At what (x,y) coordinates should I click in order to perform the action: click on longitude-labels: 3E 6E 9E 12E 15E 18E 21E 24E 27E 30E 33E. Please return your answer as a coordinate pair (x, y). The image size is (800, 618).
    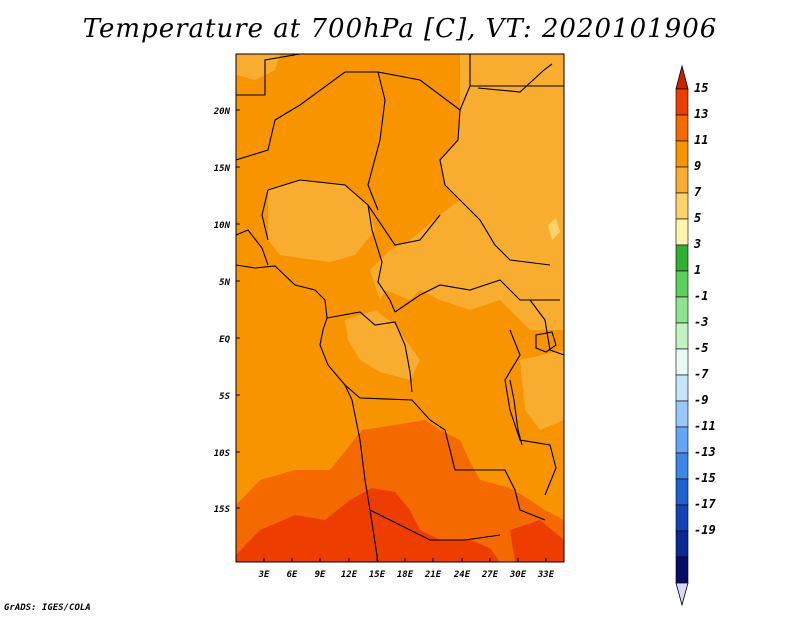
    Looking at the image, I should click on (406, 575).